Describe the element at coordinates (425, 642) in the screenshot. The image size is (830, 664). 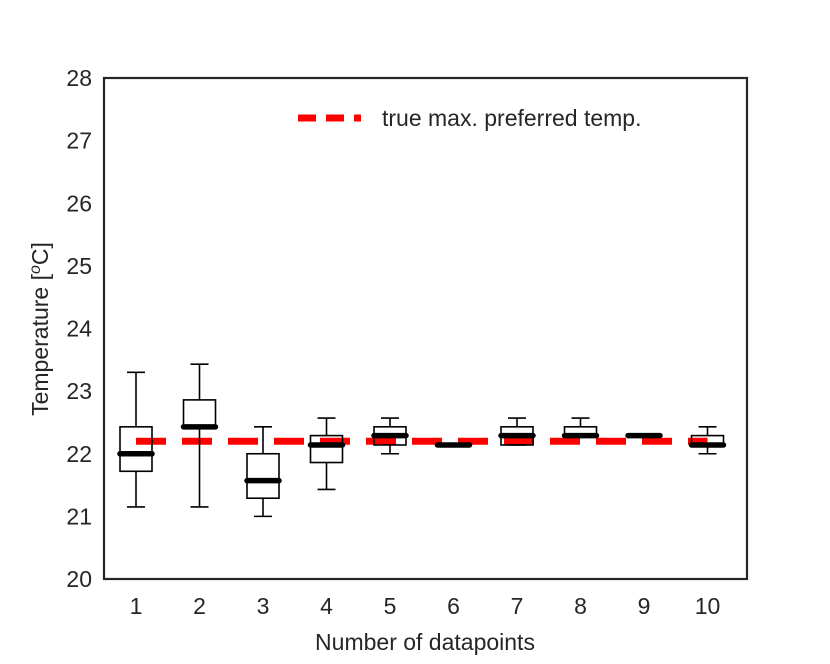
I see `x-axis-label: Number of datapoints` at that location.